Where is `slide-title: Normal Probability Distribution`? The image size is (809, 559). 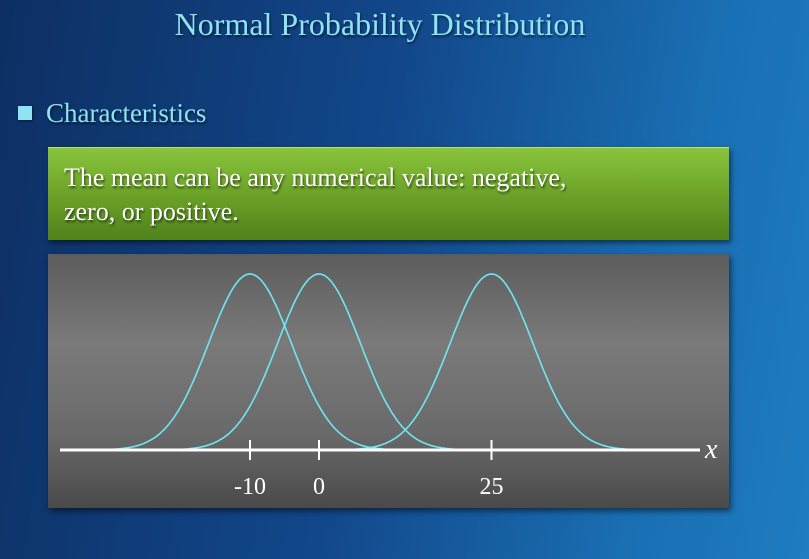 slide-title: Normal Probability Distribution is located at coordinates (380, 24).